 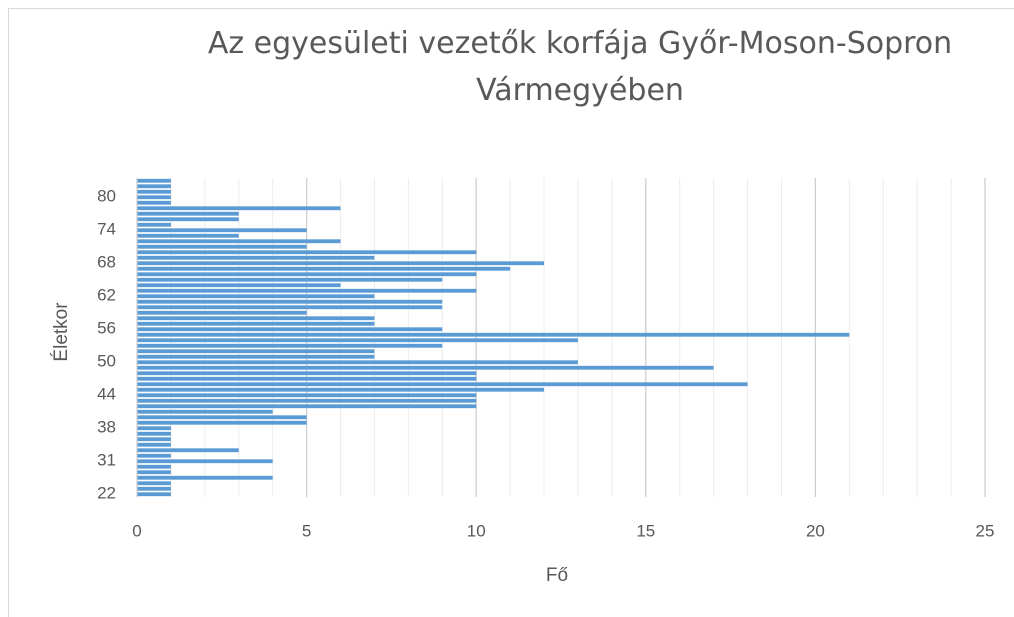 What do you see at coordinates (106, 394) in the screenshot?
I see `y-tick-label: 44` at bounding box center [106, 394].